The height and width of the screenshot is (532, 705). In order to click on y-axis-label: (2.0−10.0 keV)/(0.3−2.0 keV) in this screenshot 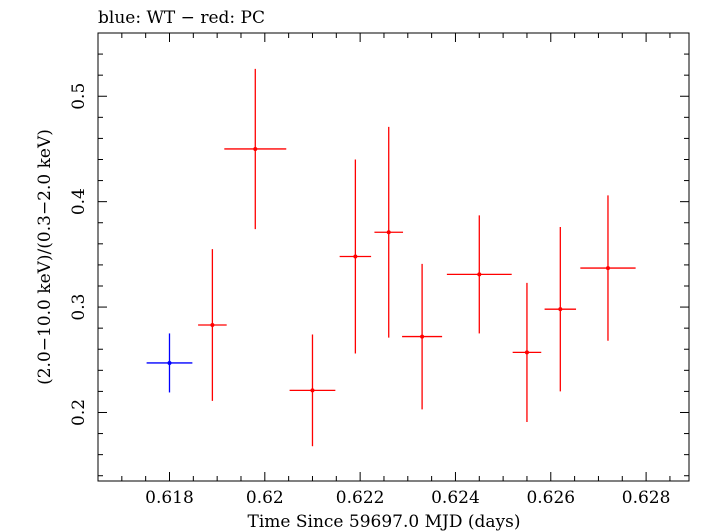, I will do `click(45, 257)`.